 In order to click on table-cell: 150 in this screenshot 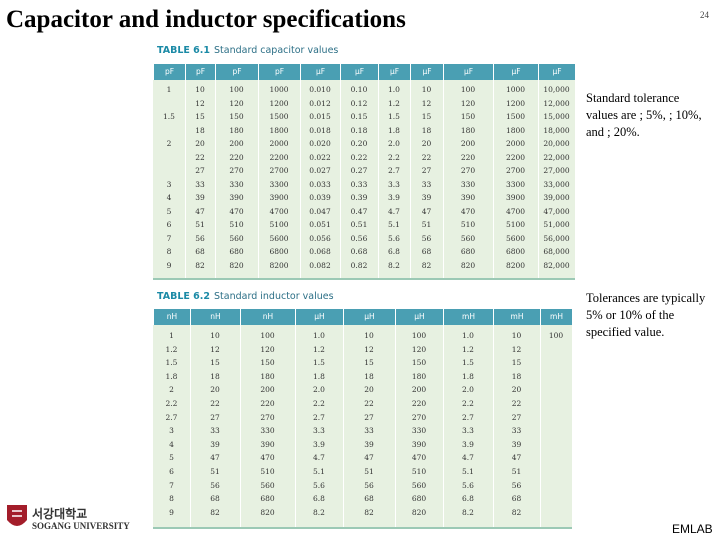, I will do `click(267, 363)`.